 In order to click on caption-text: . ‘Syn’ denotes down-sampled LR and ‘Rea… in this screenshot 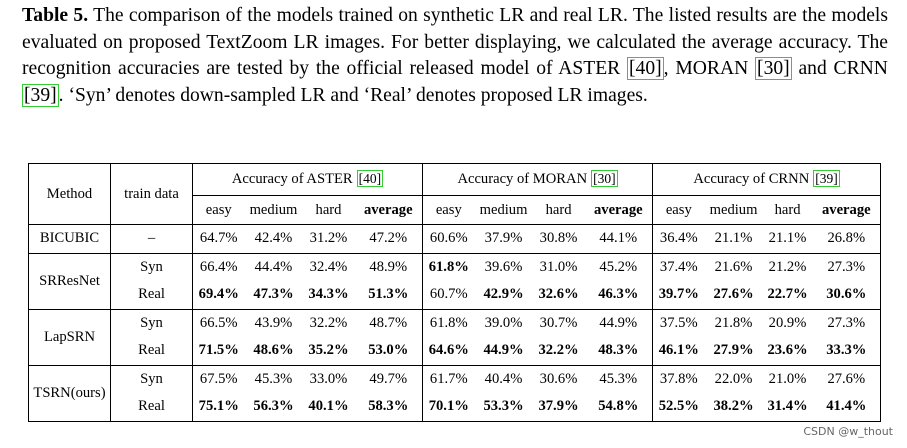, I will do `click(353, 95)`.